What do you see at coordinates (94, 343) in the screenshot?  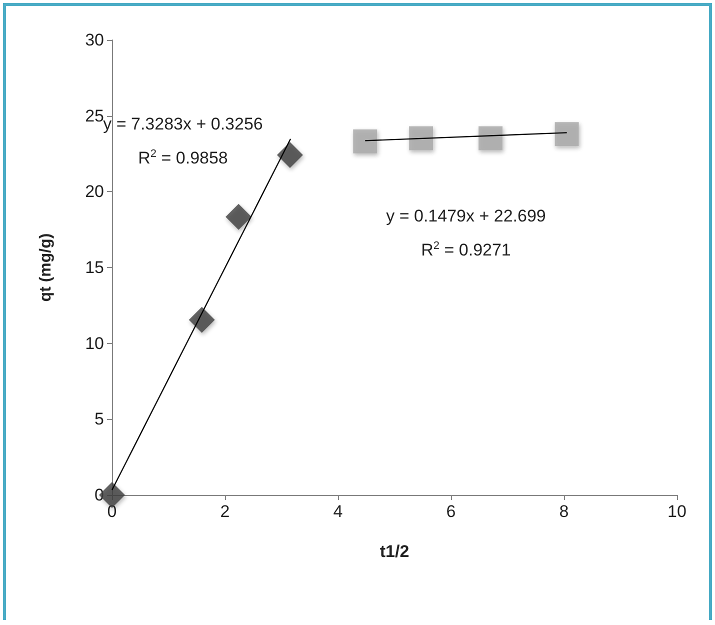 I see `y-tick-label: 10` at bounding box center [94, 343].